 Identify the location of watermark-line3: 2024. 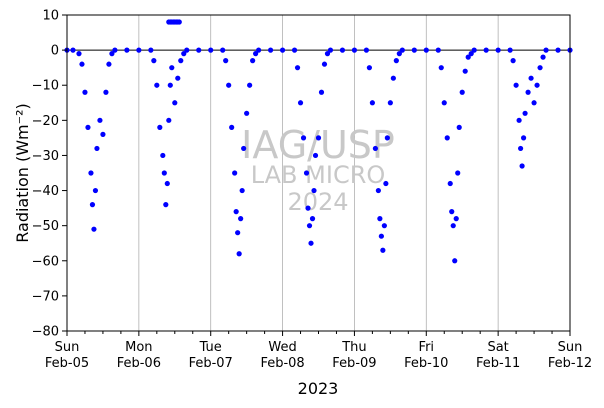
(317, 202).